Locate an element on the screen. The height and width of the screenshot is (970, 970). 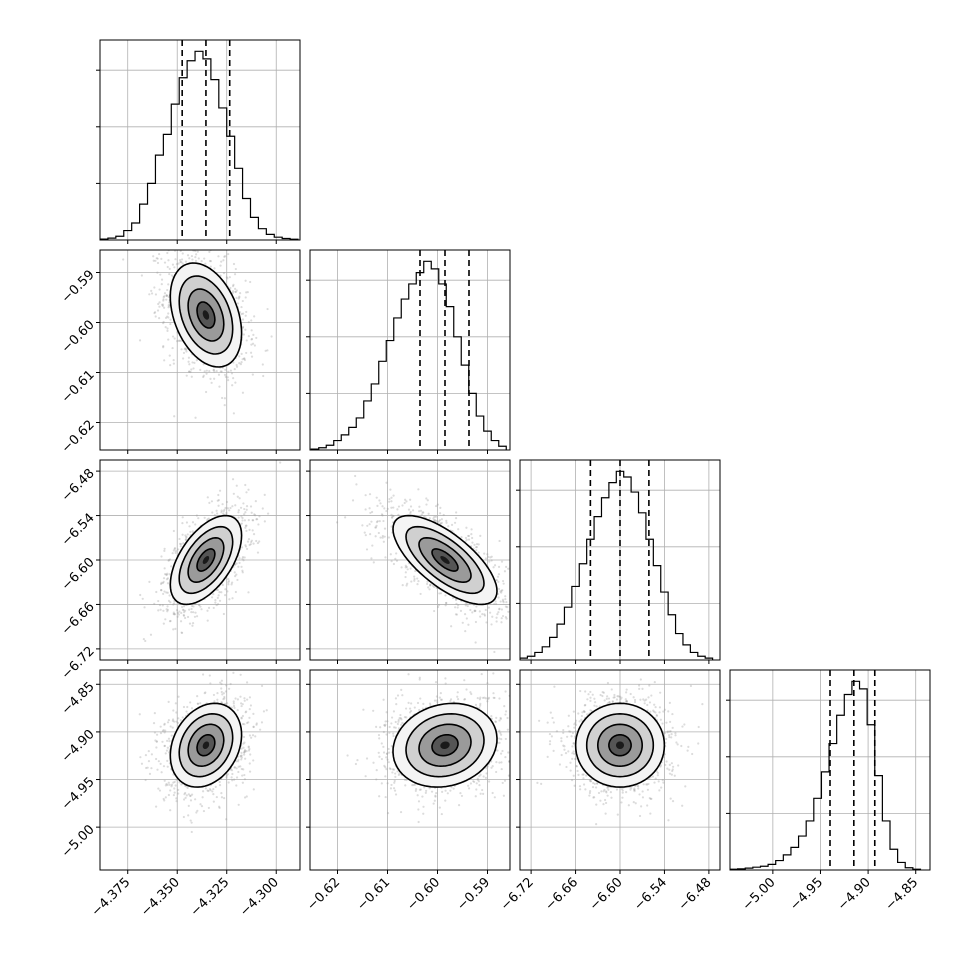
contour-line is located at coordinates (445, 560).